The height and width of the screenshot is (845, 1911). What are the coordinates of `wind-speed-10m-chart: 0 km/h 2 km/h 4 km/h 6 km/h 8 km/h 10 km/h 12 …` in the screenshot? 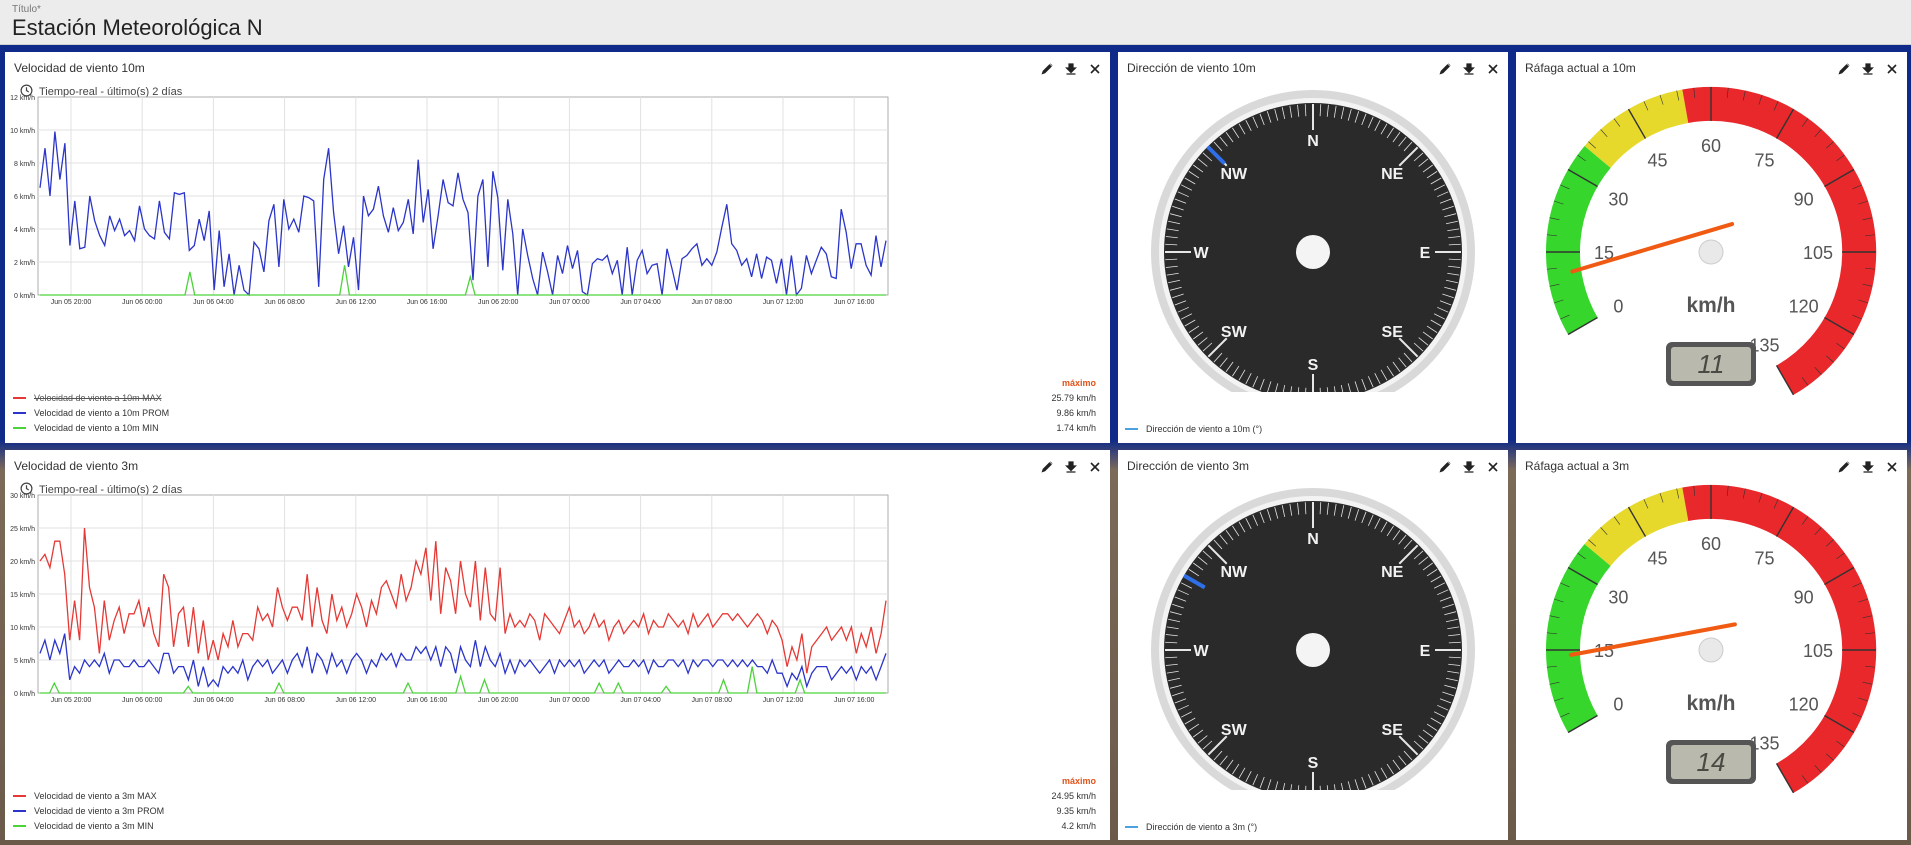 It's located at (449, 200).